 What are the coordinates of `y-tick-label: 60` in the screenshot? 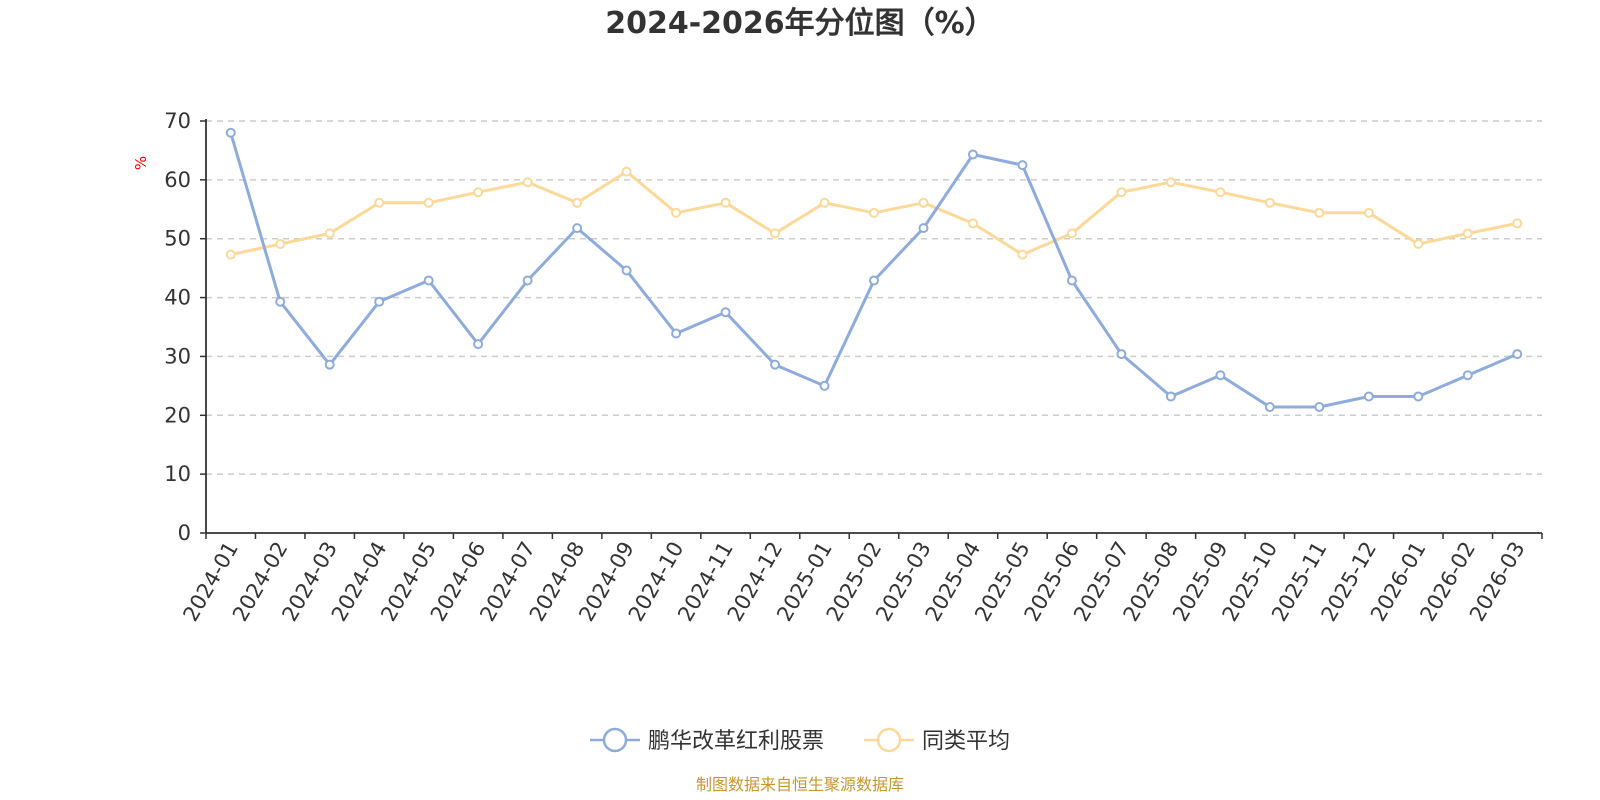 It's located at (177, 180).